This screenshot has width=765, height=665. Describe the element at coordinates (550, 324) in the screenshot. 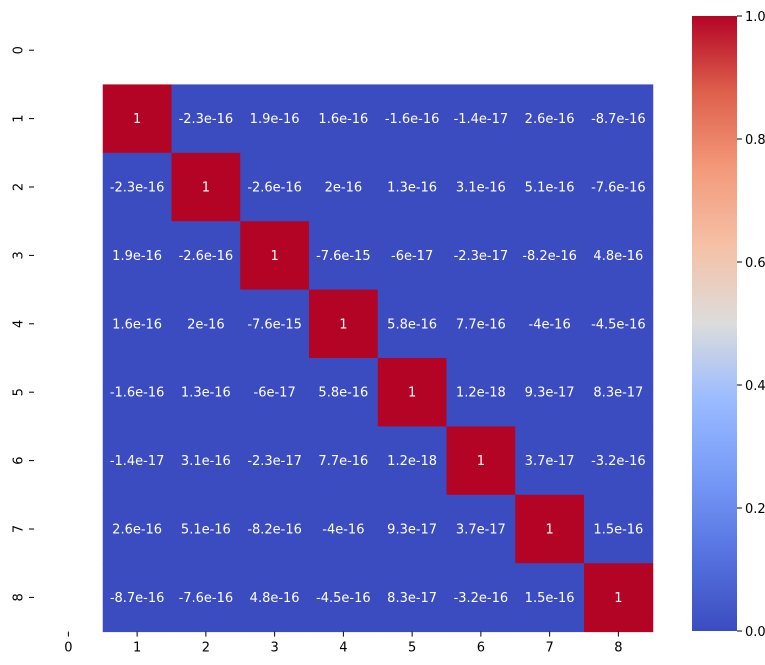

I see `cell-value-label: -4e-16` at that location.